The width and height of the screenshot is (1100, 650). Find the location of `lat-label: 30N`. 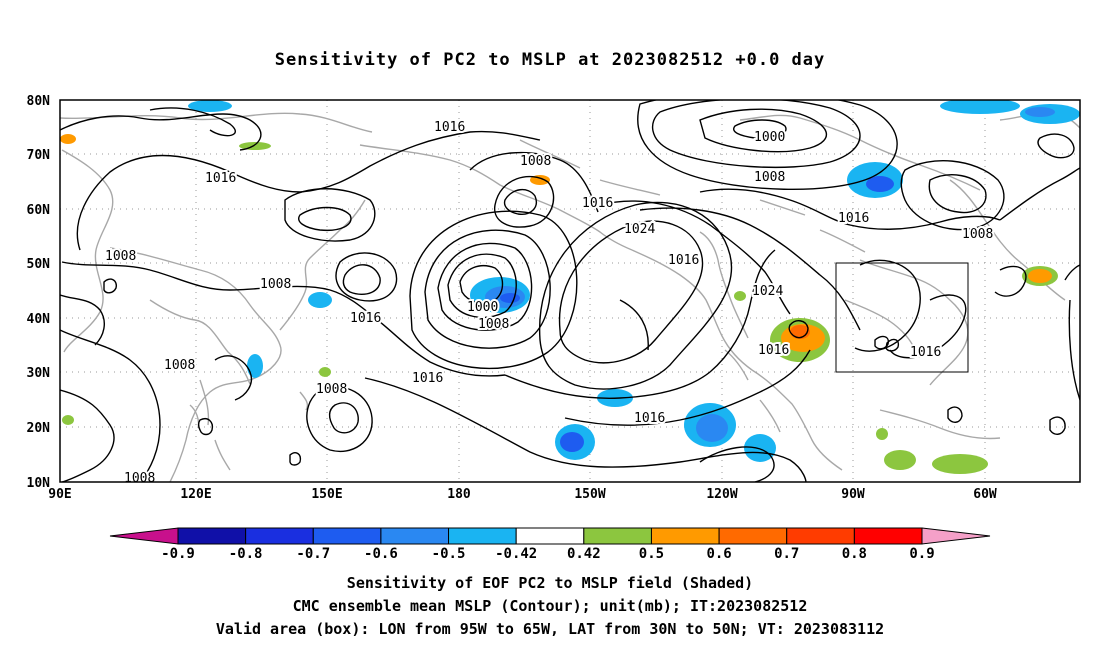

lat-label: 30N is located at coordinates (39, 373).